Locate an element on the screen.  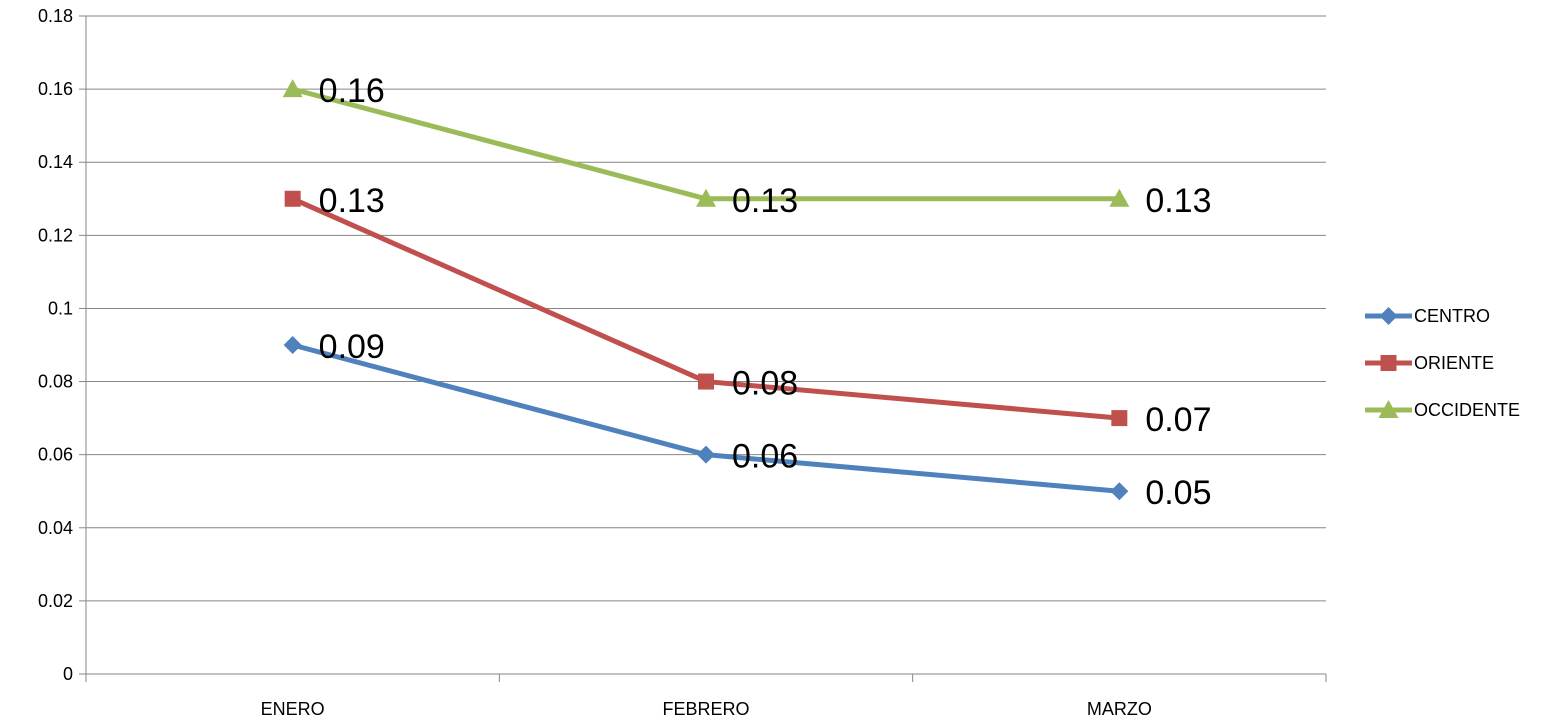
x-tick-label: ENERO is located at coordinates (293, 709).